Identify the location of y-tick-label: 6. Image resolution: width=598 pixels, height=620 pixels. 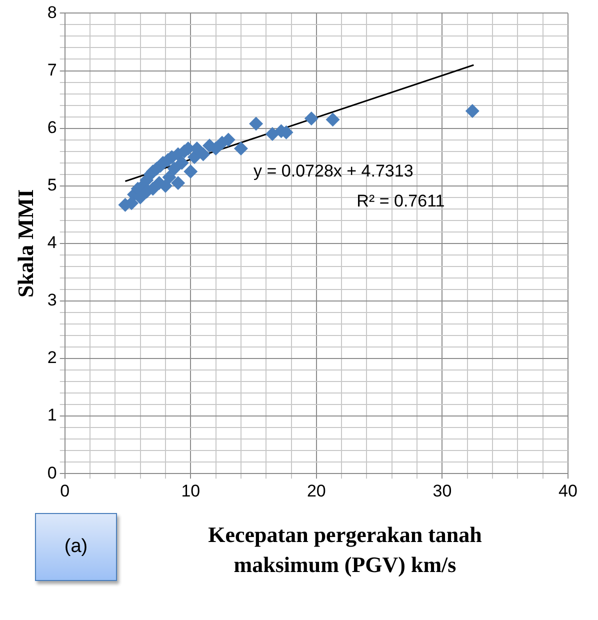
(52, 127).